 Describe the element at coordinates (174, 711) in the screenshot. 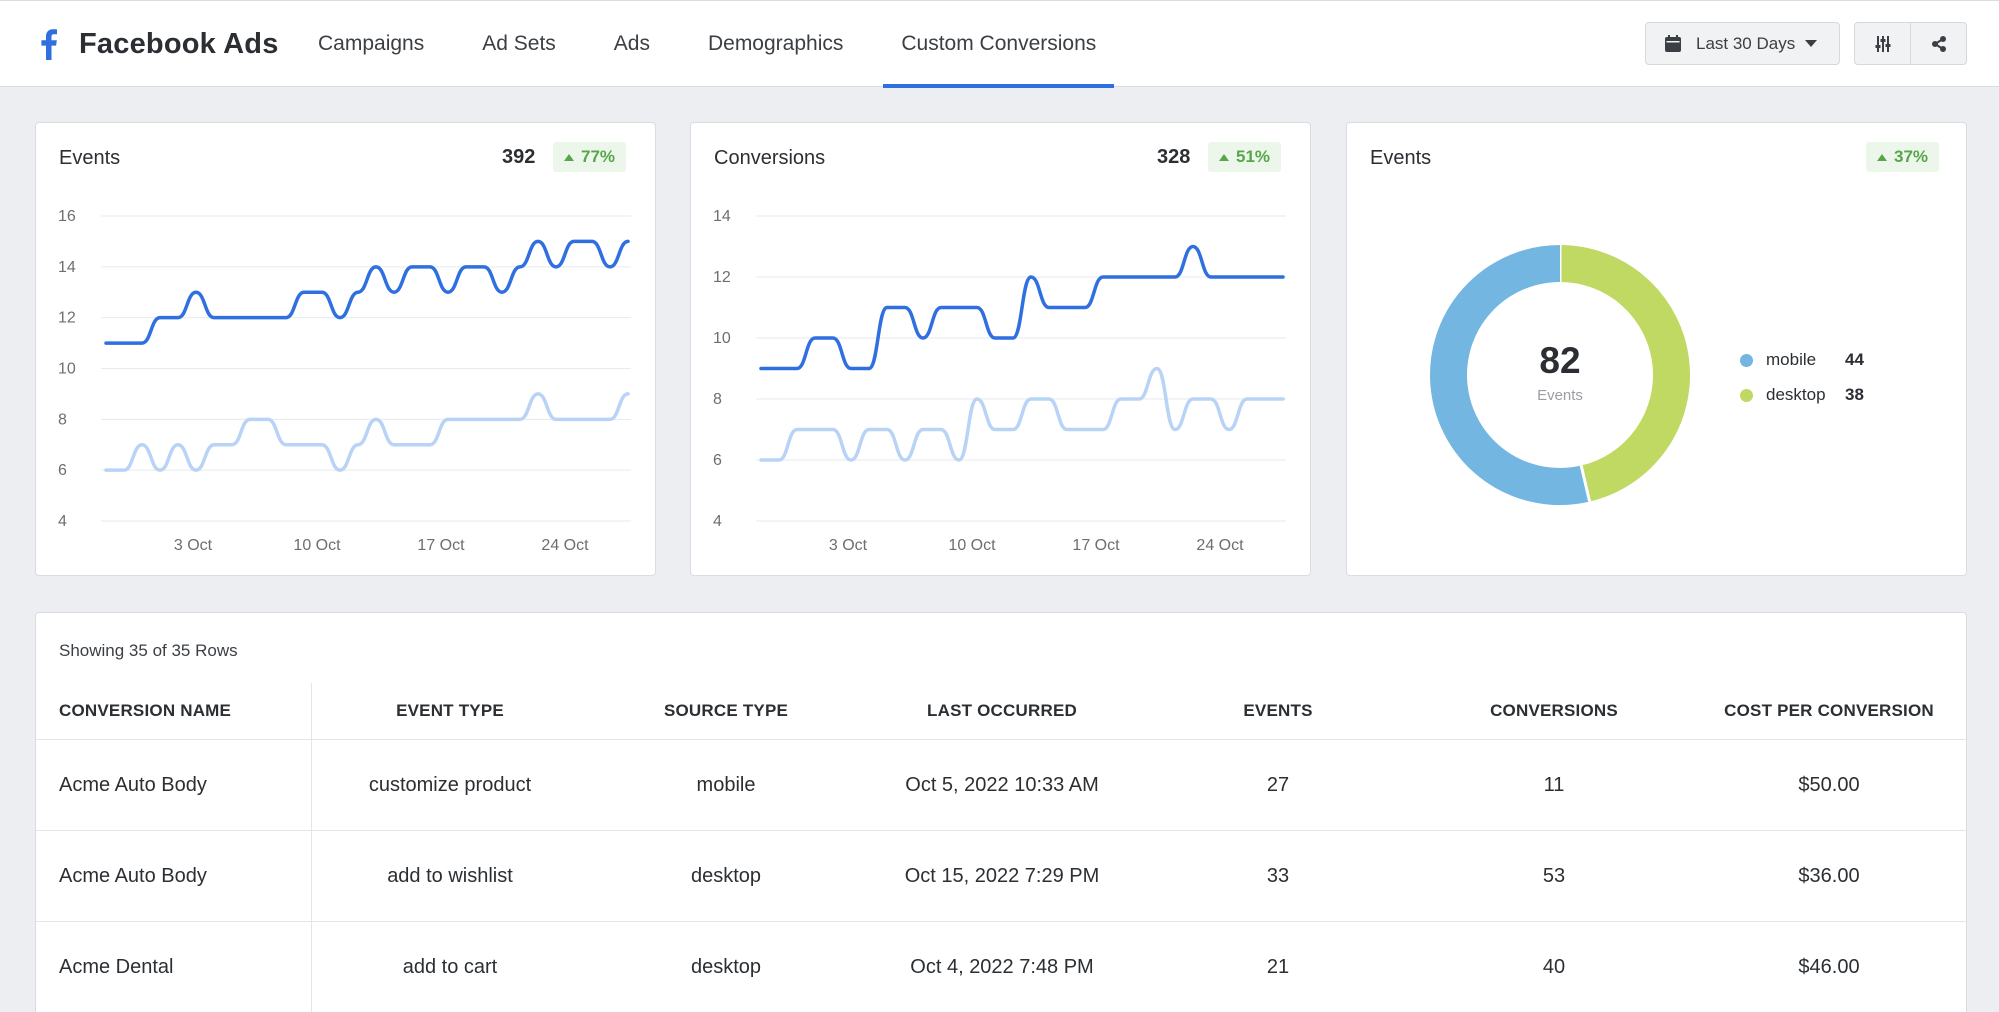

I see `column-header-conversion-name: CONVERSION NAME` at that location.